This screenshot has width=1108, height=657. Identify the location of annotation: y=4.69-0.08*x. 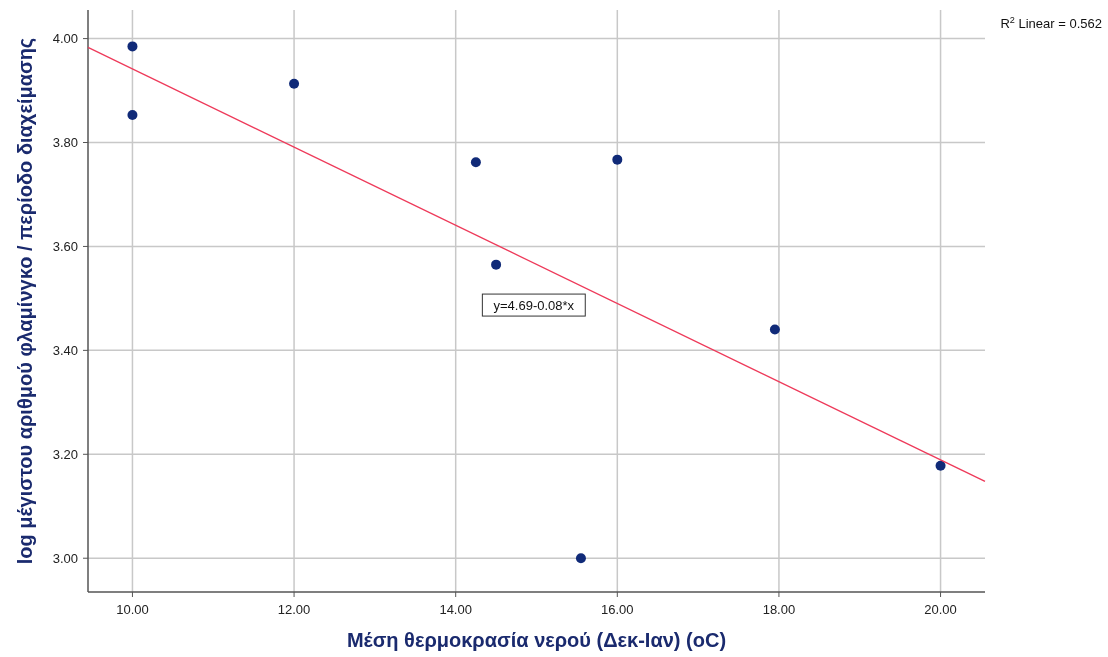
(534, 306).